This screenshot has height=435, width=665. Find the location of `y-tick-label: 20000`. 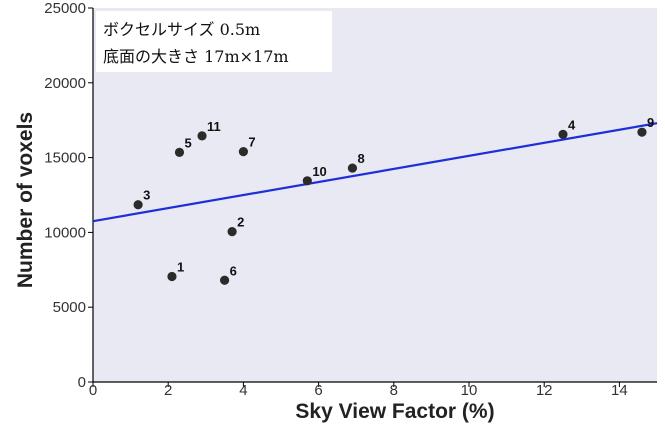

y-tick-label: 20000 is located at coordinates (65, 83).